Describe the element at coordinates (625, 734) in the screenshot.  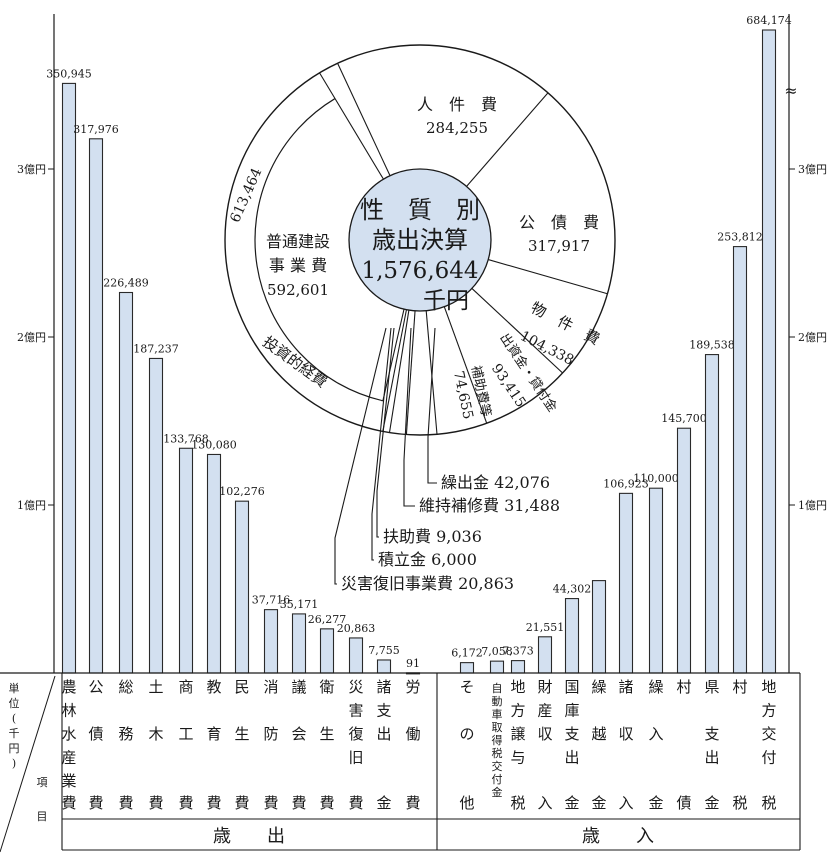
I see `revenue-category-label-6: 収` at that location.